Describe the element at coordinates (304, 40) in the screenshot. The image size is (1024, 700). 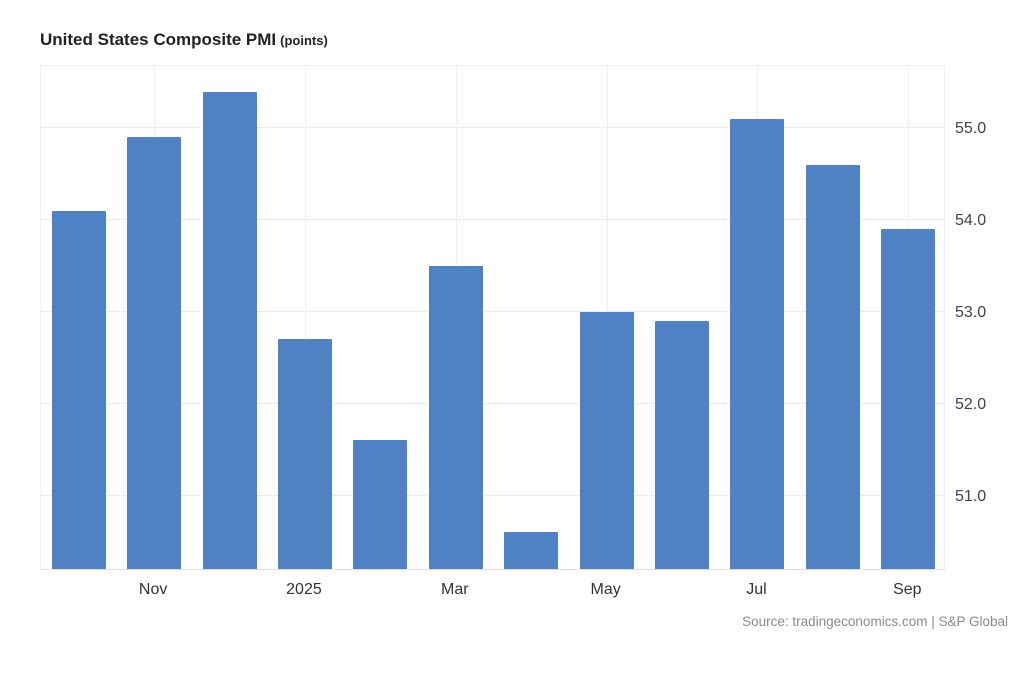
I see `chart-title-units: (points)` at that location.